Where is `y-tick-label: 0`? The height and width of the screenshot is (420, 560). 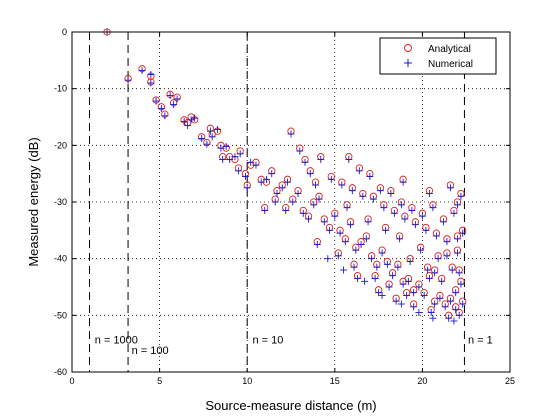 y-tick-label: 0 is located at coordinates (64, 32).